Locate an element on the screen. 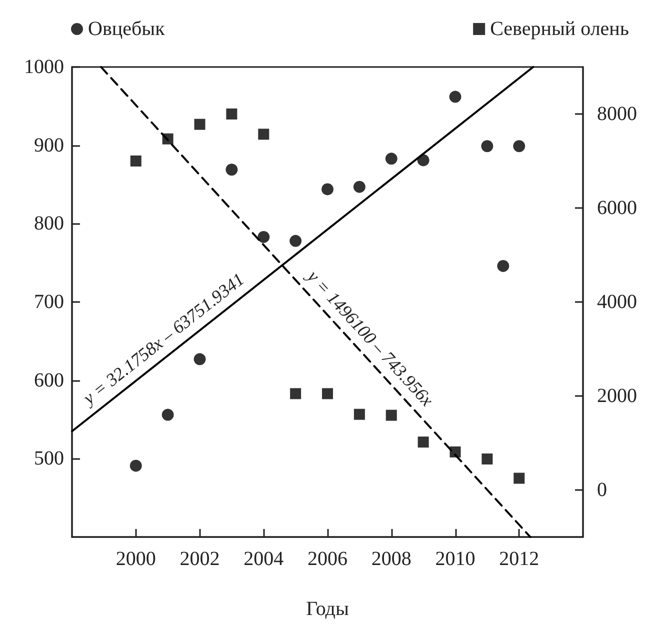  x-tick-label: 2006 is located at coordinates (328, 559).